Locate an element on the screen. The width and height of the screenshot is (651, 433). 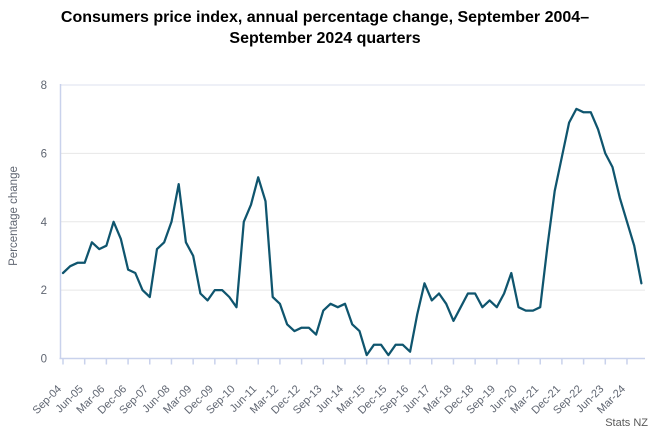
y-tick-label-0: 0 is located at coordinates (44, 360).